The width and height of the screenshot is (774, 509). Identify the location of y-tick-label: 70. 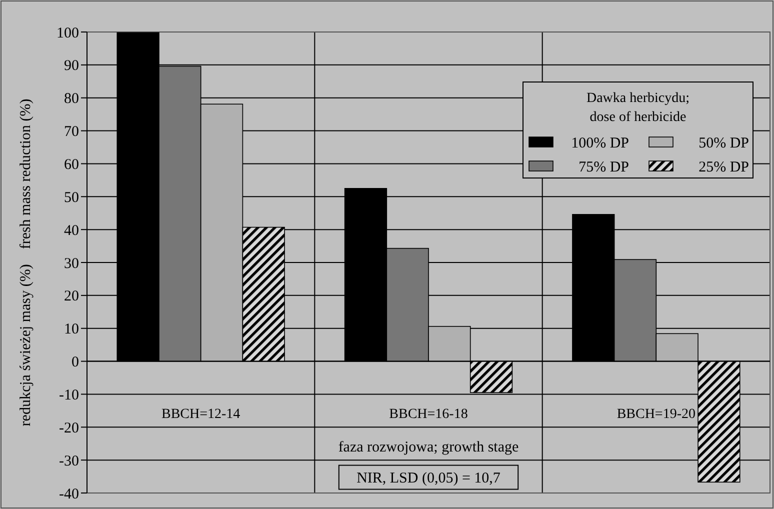
(71, 132).